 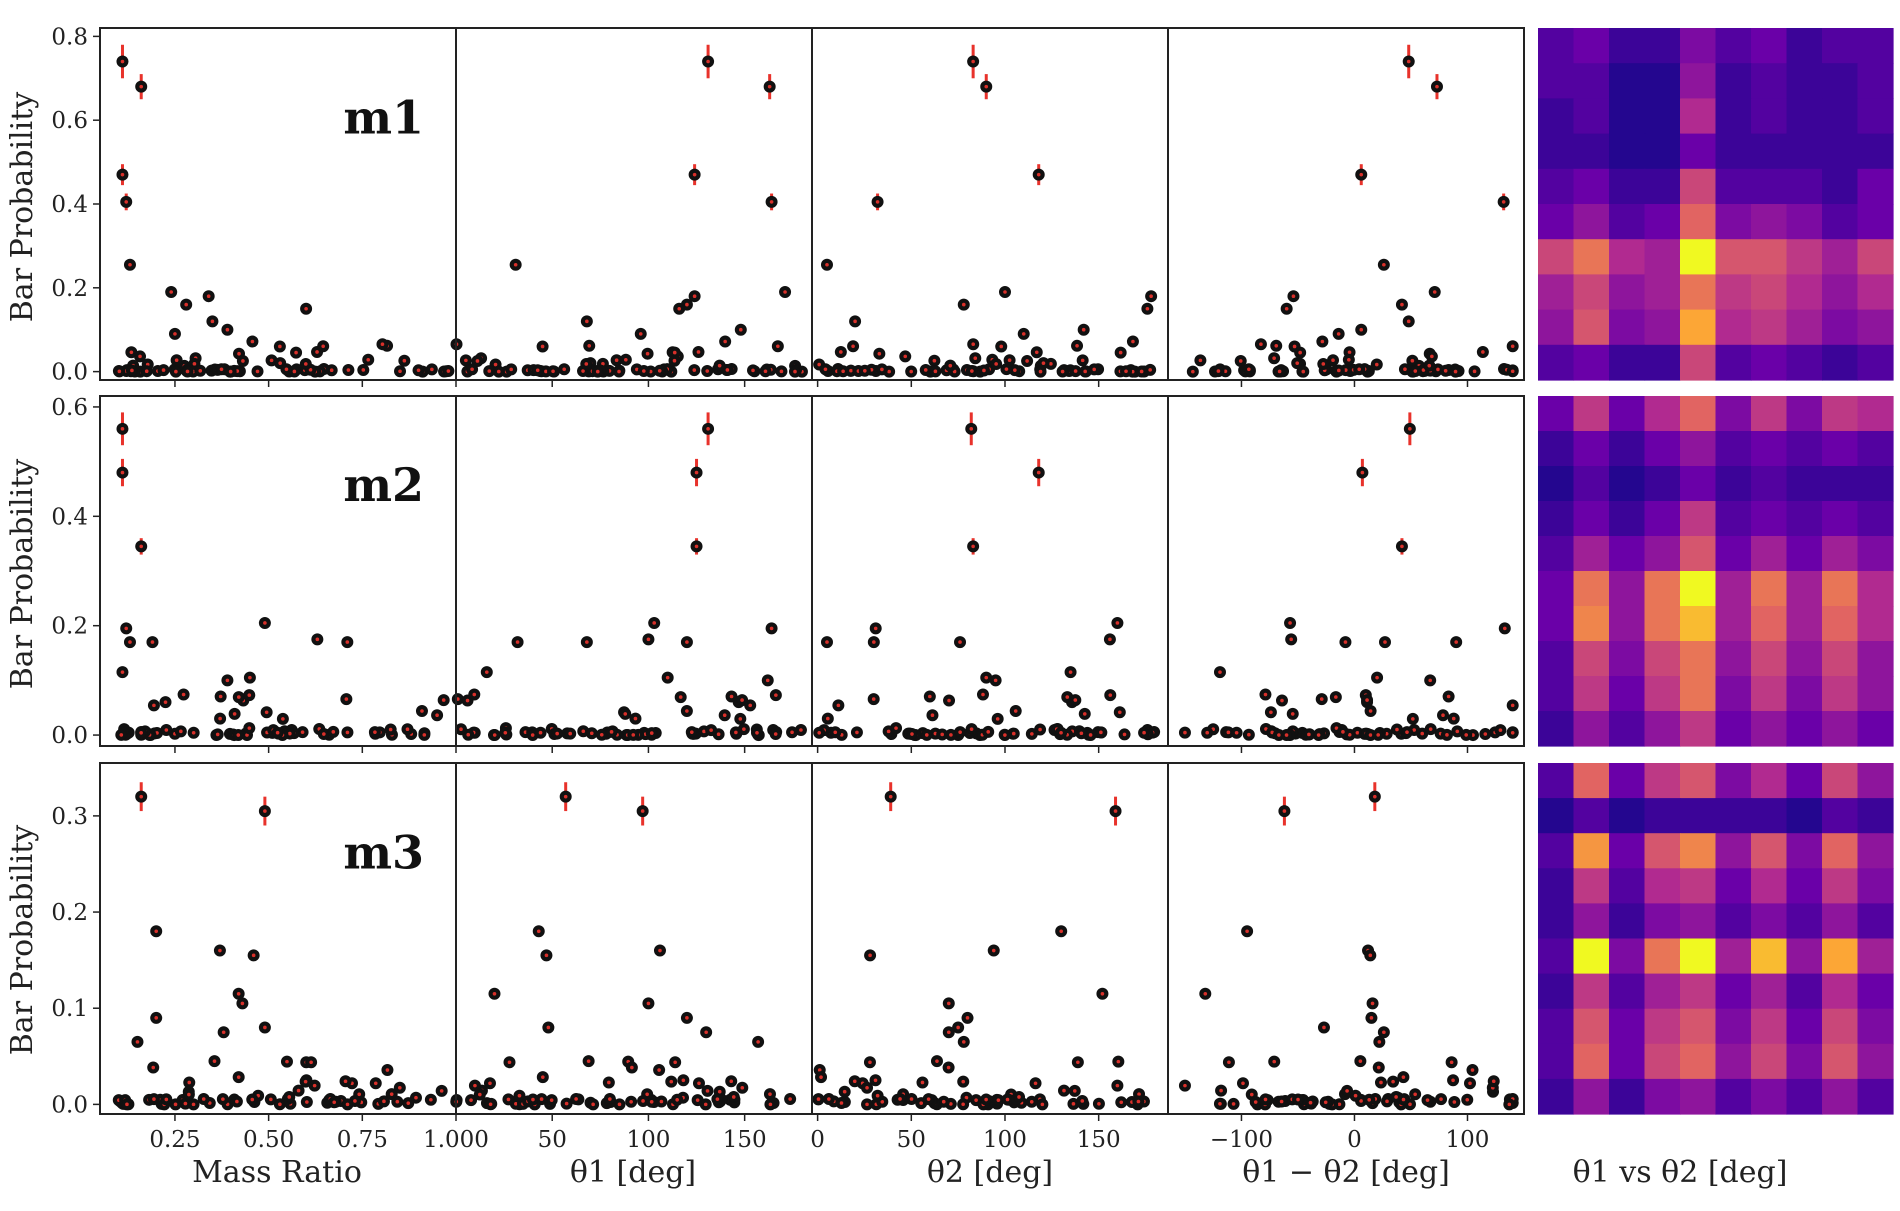 What do you see at coordinates (69, 1009) in the screenshot?
I see `y-tick-label: 0.1` at bounding box center [69, 1009].